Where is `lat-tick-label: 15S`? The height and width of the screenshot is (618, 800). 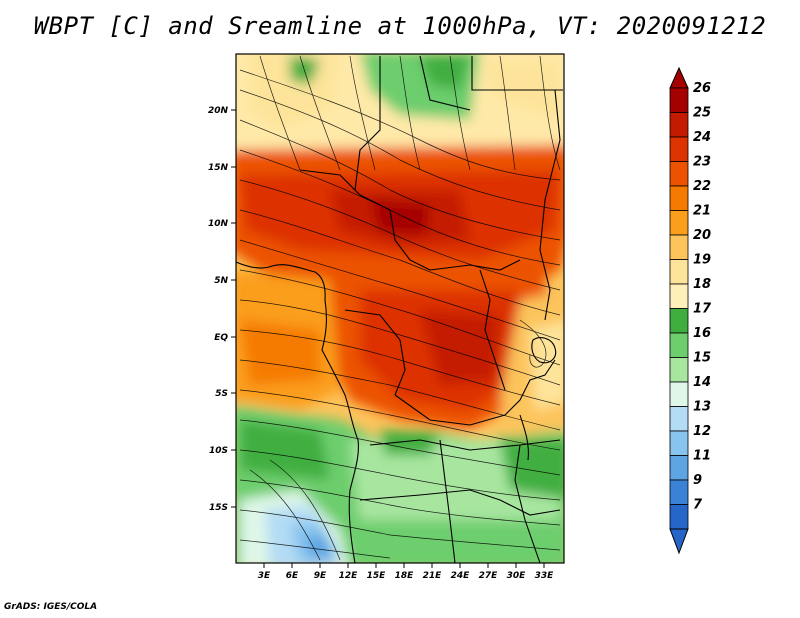 lat-tick-label: 15S is located at coordinates (218, 508).